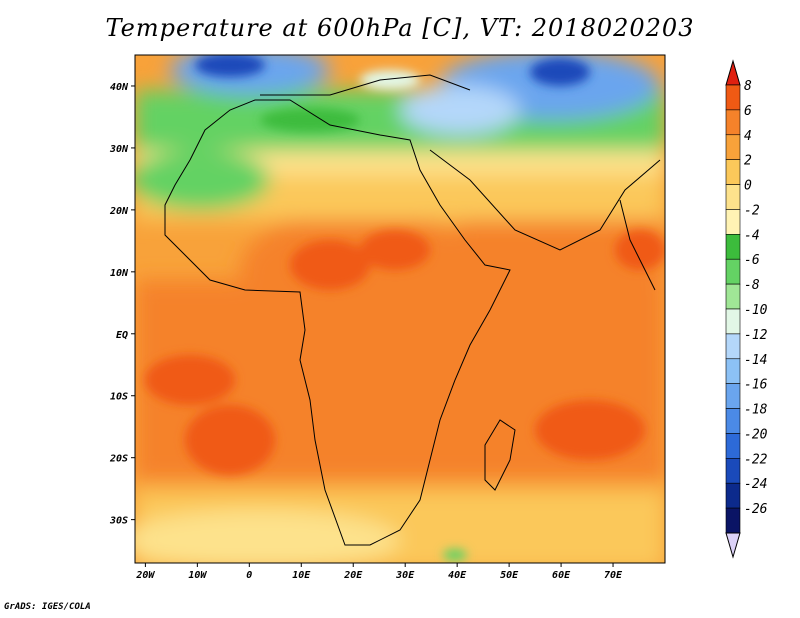 Image resolution: width=800 pixels, height=618 pixels. What do you see at coordinates (118, 459) in the screenshot?
I see `lat-tick-label: 20S` at bounding box center [118, 459].